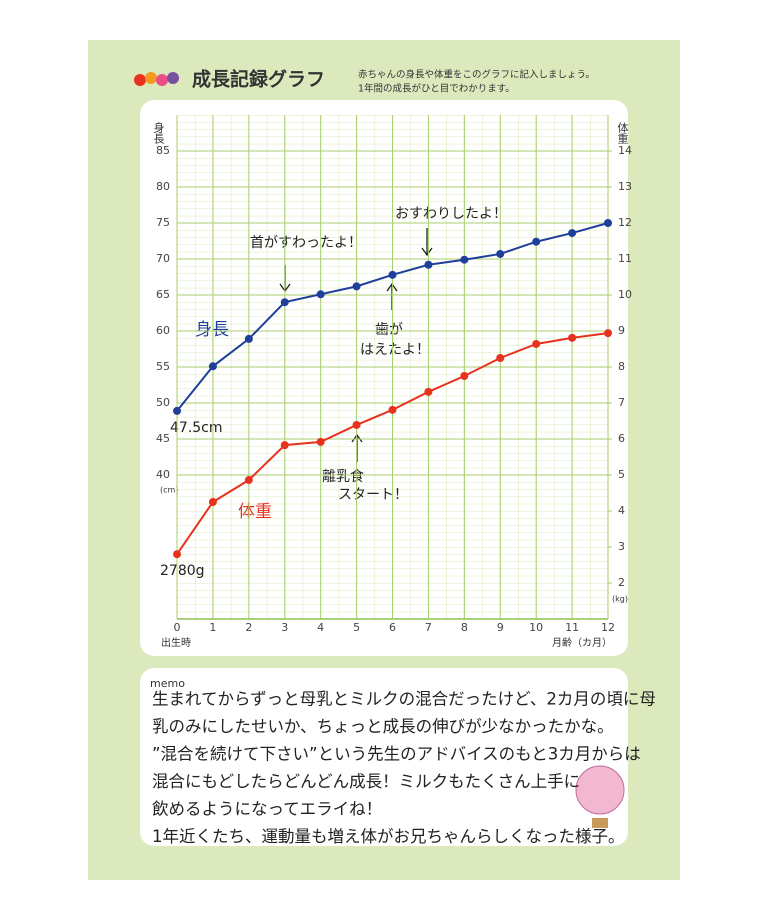 The width and height of the screenshot is (767, 920). I want to click on x-tick-label: 9, so click(500, 627).